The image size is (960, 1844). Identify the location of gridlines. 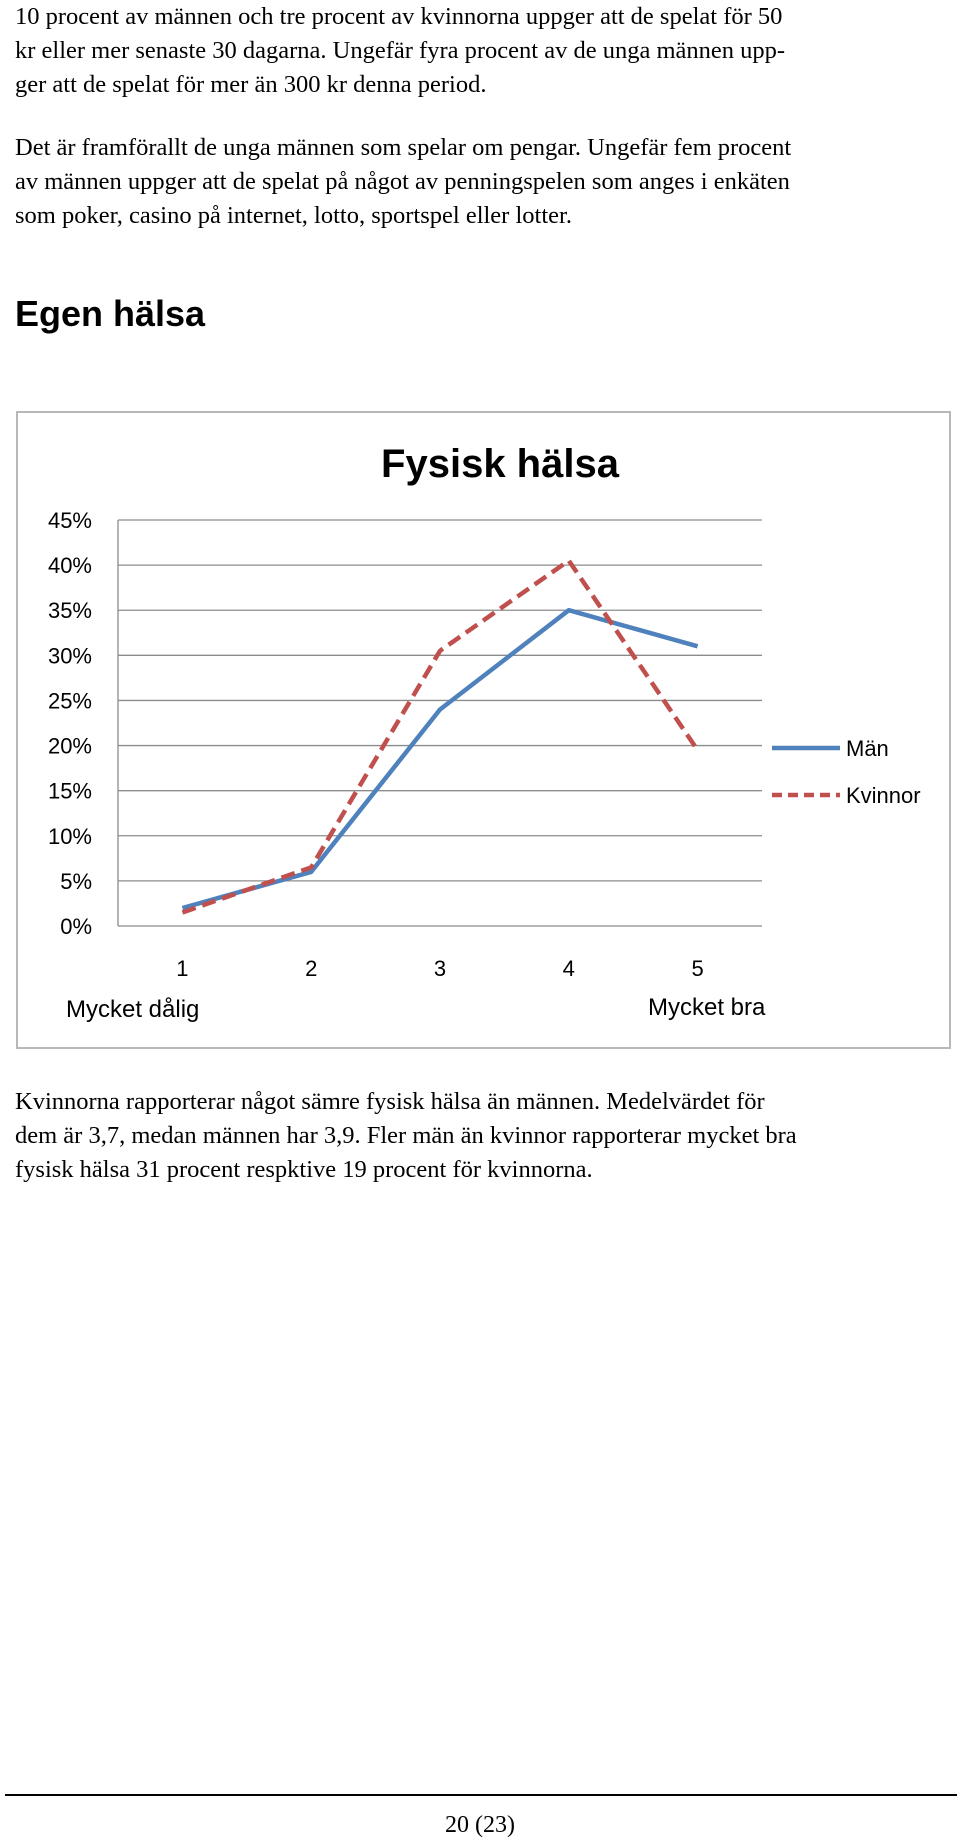
(439, 723).